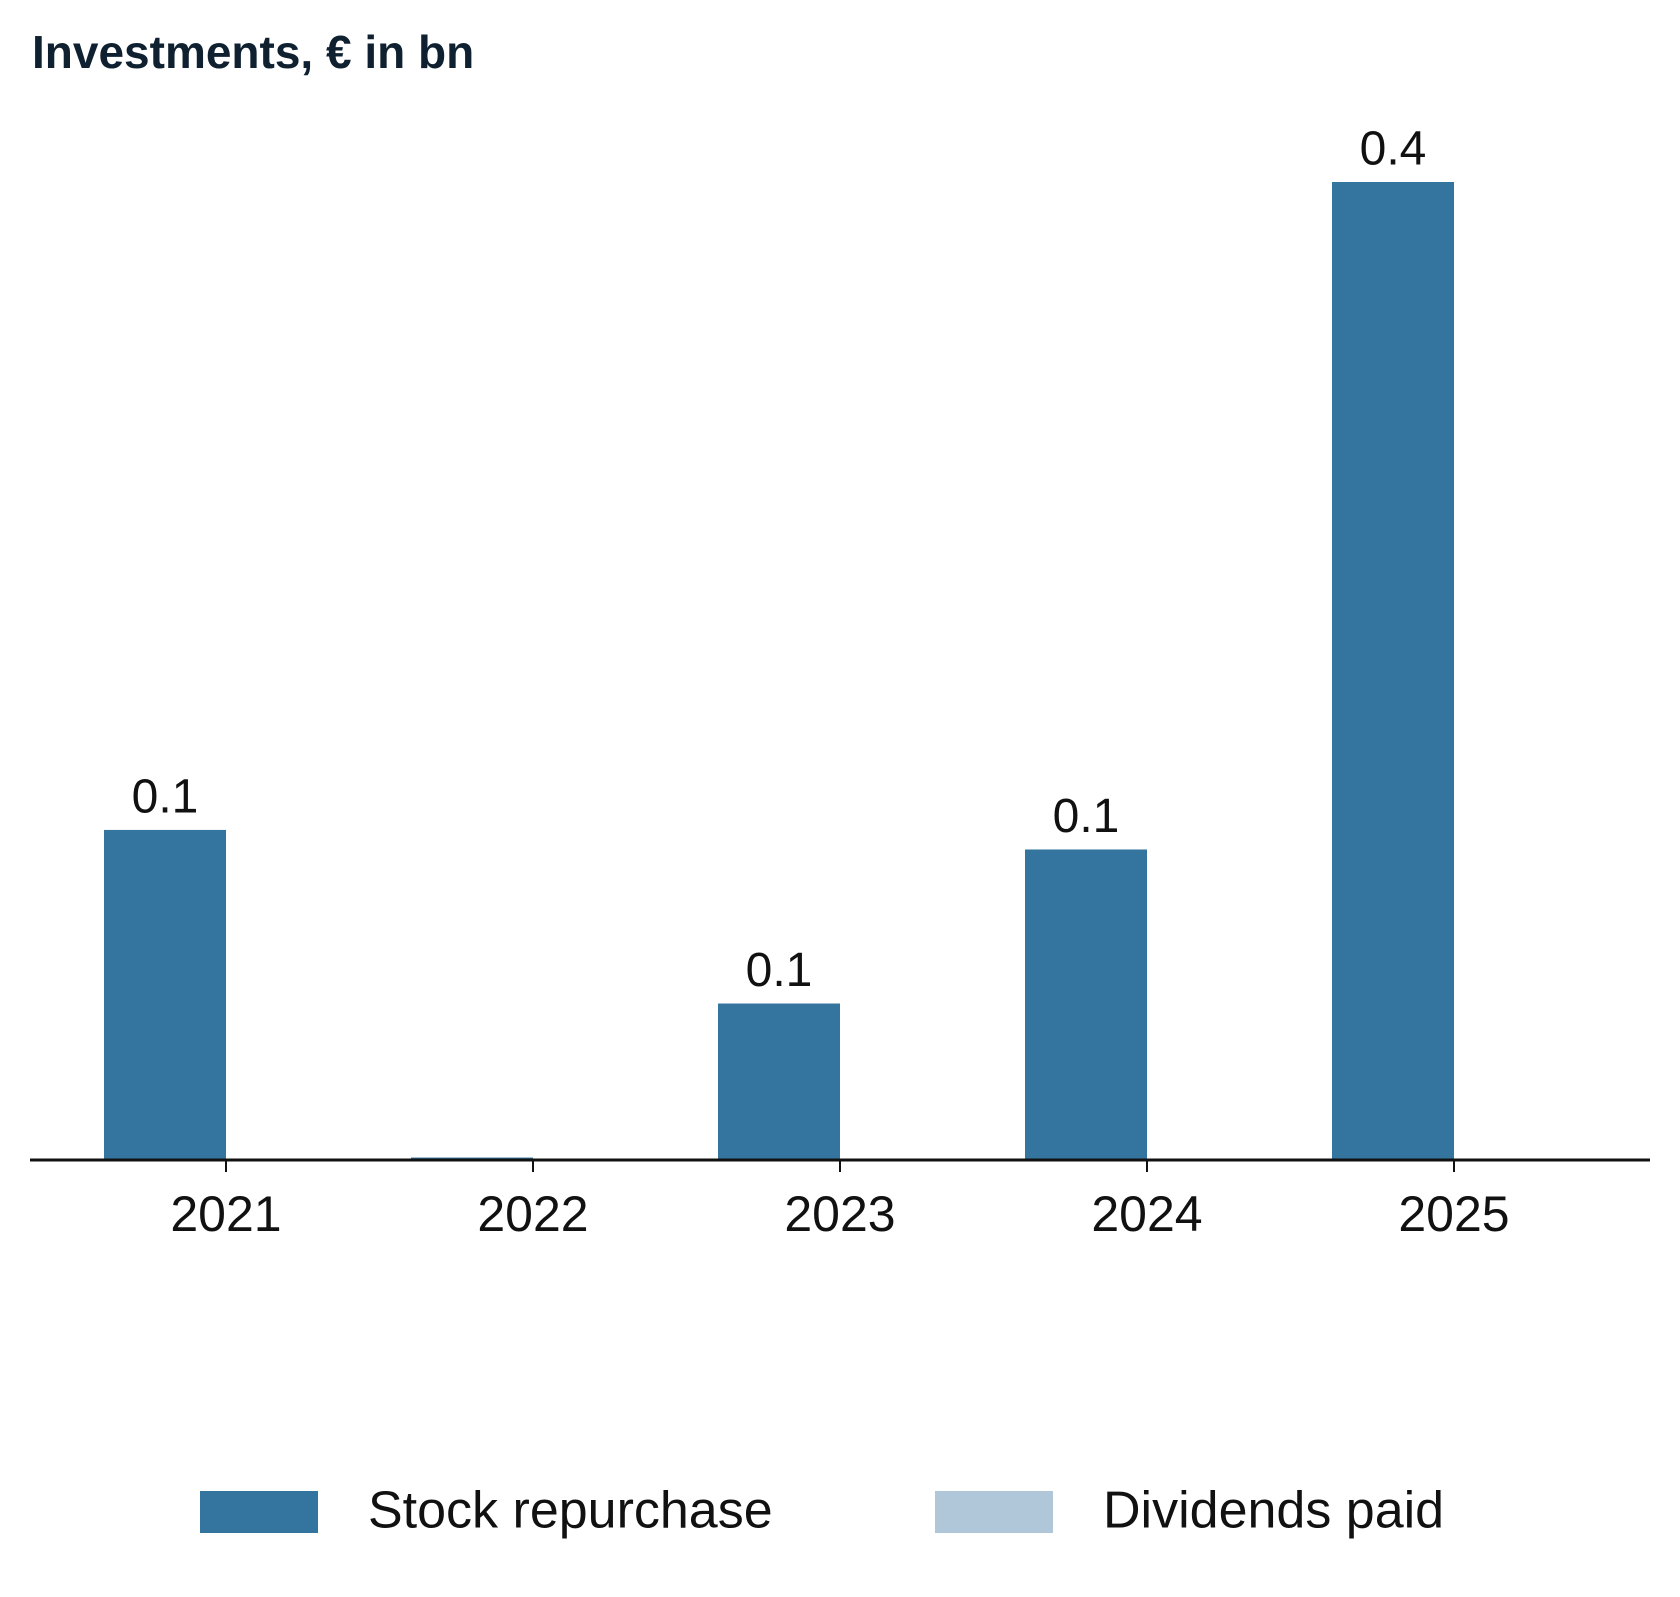  I want to click on x-tick-label: 2024, so click(1146, 1214).